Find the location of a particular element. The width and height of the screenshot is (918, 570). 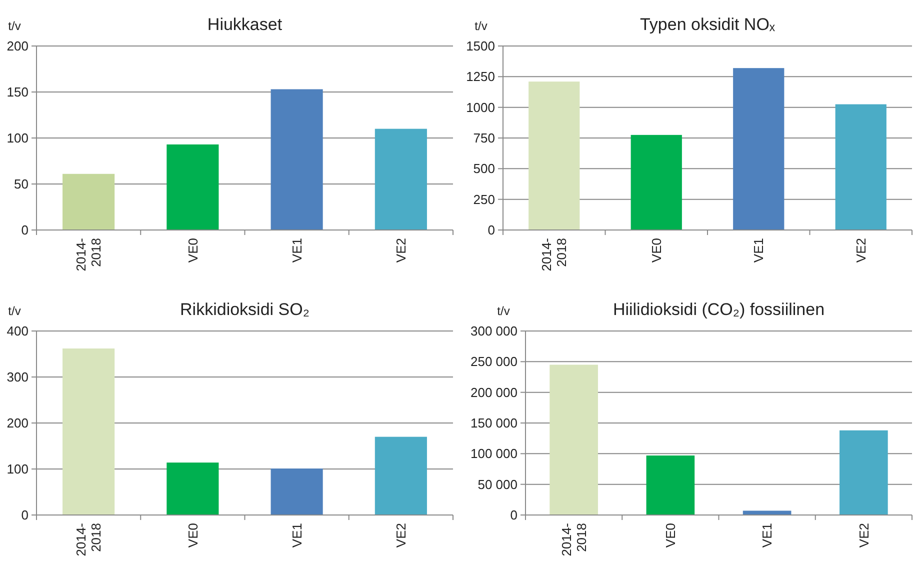

y-tick-label: 100 000 is located at coordinates (494, 454).